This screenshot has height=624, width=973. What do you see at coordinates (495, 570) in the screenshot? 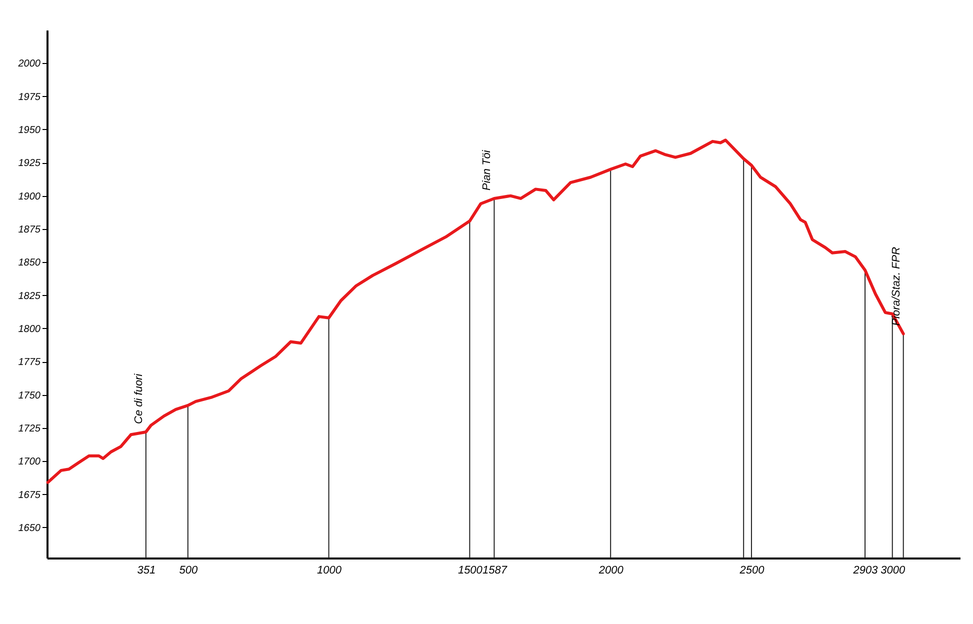
I see `x-tick-label: 1587` at bounding box center [495, 570].